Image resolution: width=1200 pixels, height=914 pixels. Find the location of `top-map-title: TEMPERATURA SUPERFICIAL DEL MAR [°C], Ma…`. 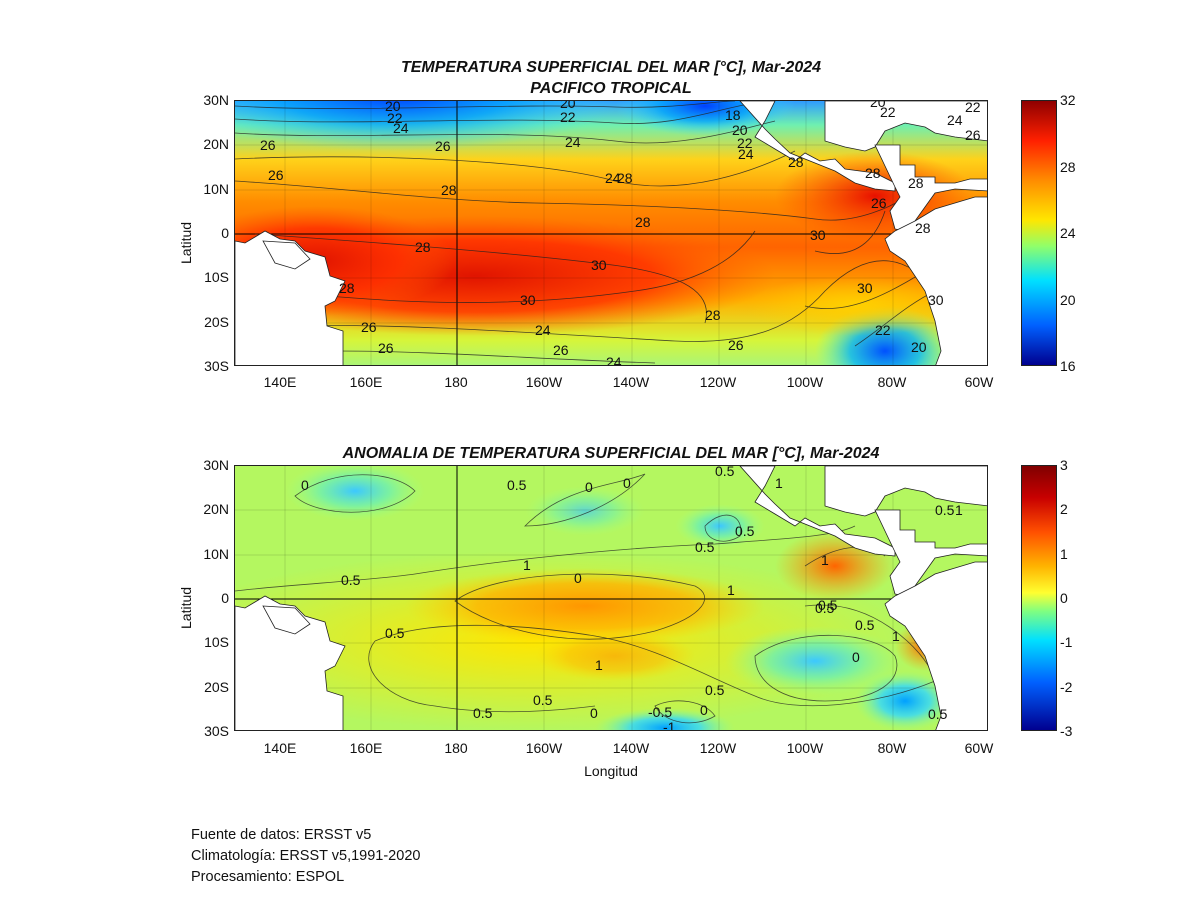

top-map-title: TEMPERATURA SUPERFICIAL DEL MAR [°C], Ma… is located at coordinates (611, 67).